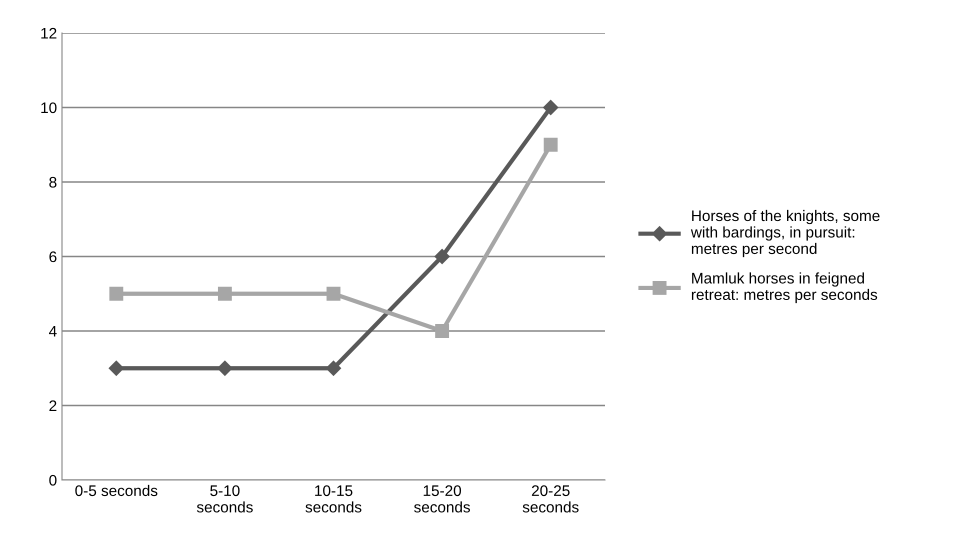 Image resolution: width=955 pixels, height=560 pixels. I want to click on x-tick-label: 5-10 seconds, so click(224, 499).